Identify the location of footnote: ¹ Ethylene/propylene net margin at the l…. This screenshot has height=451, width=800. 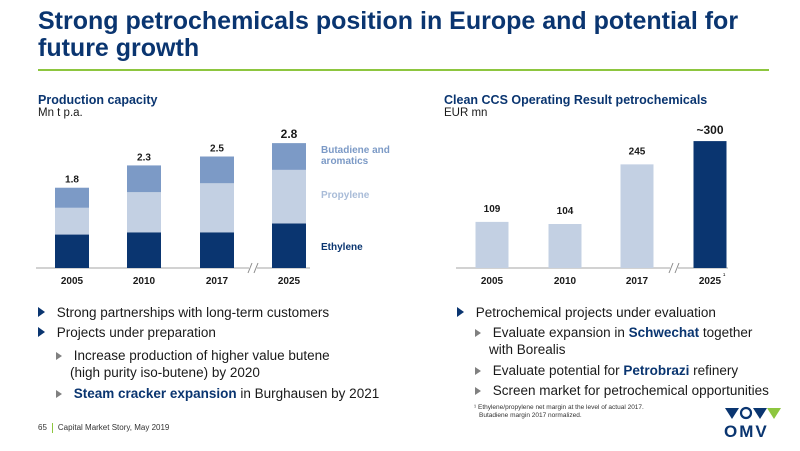
(559, 411).